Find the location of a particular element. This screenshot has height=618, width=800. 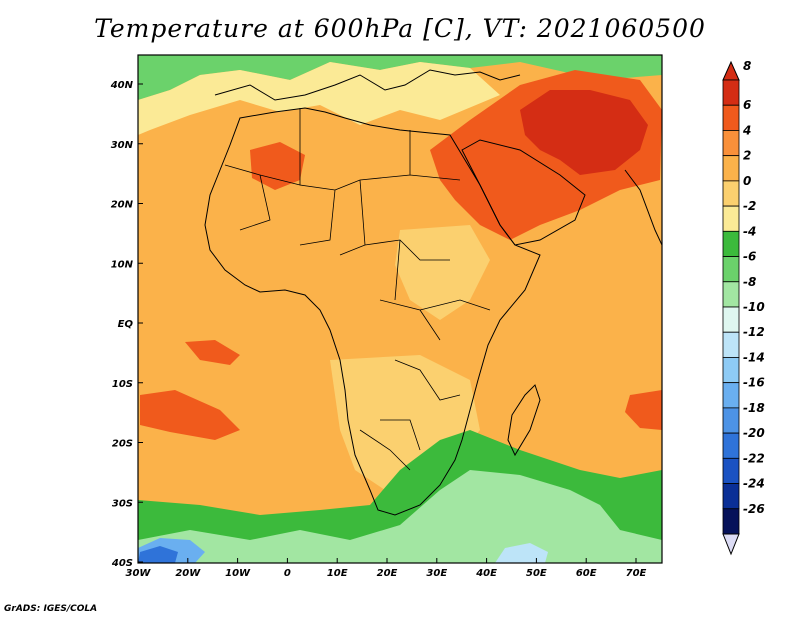

arabia-coastline is located at coordinates (523, 192).